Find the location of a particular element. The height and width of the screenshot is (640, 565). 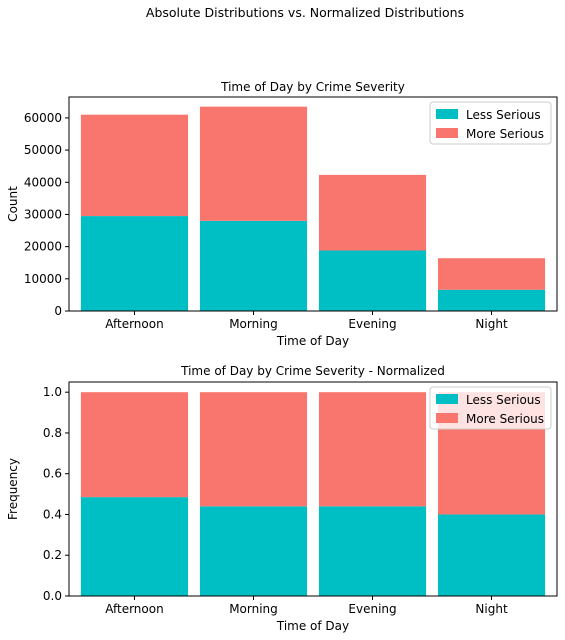

y-tick-label: 0 is located at coordinates (58, 311).